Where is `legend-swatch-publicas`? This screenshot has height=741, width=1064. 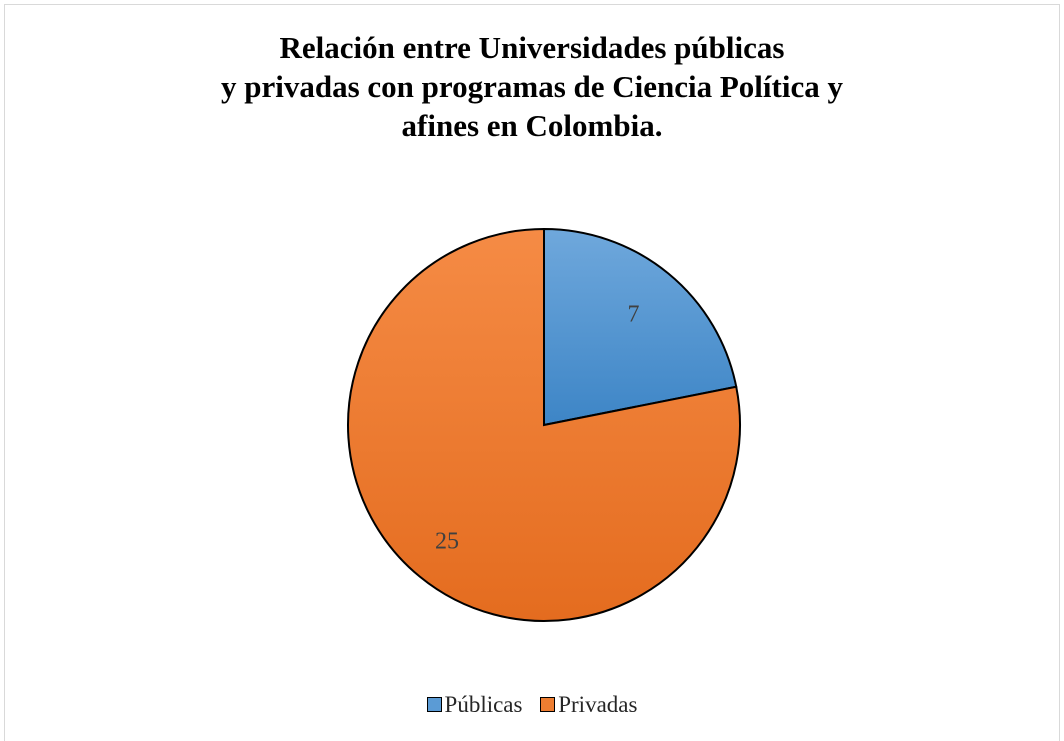 legend-swatch-publicas is located at coordinates (434, 705).